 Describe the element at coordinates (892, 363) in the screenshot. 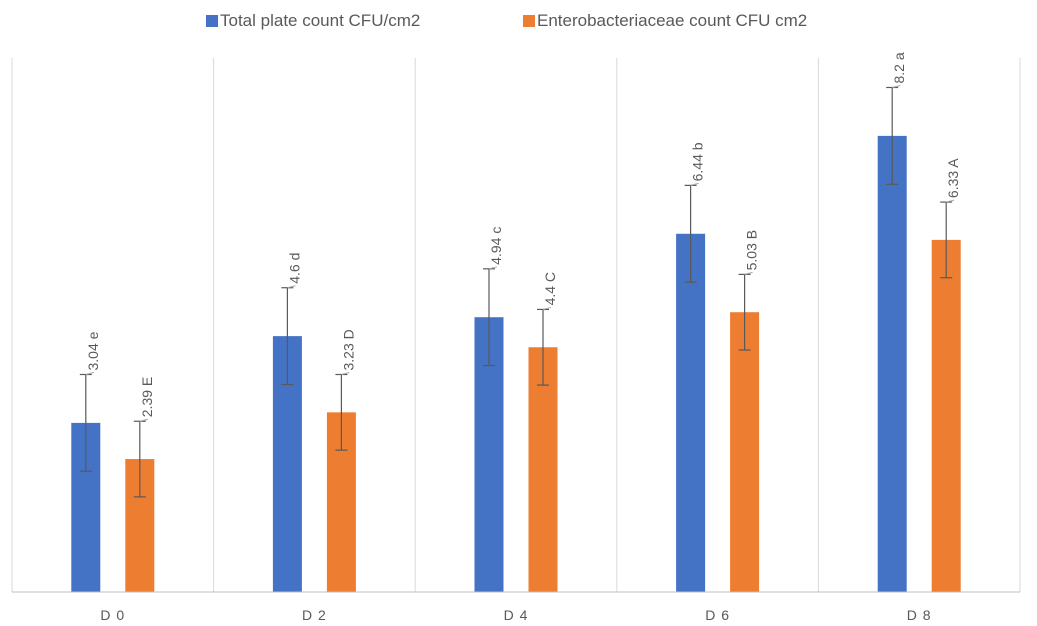

I see `bar-total-plate-D8` at that location.